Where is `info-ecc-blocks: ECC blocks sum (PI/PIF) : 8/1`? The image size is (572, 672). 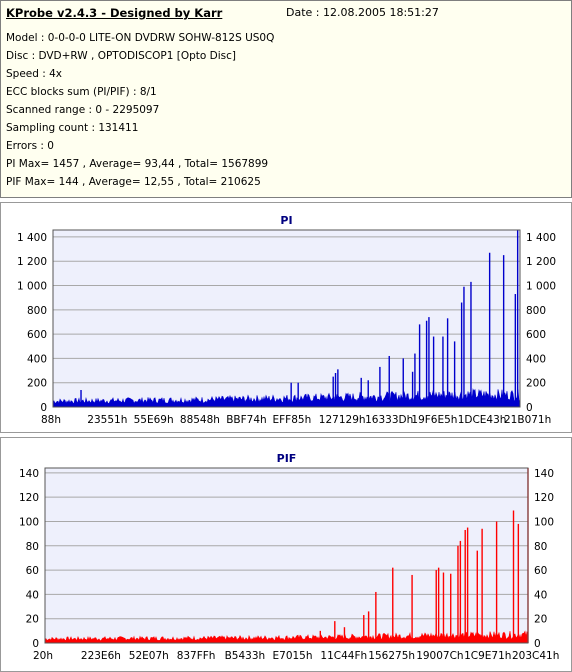
info-ecc-blocks: ECC blocks sum (PI/PIF) : 8/1 is located at coordinates (81, 92).